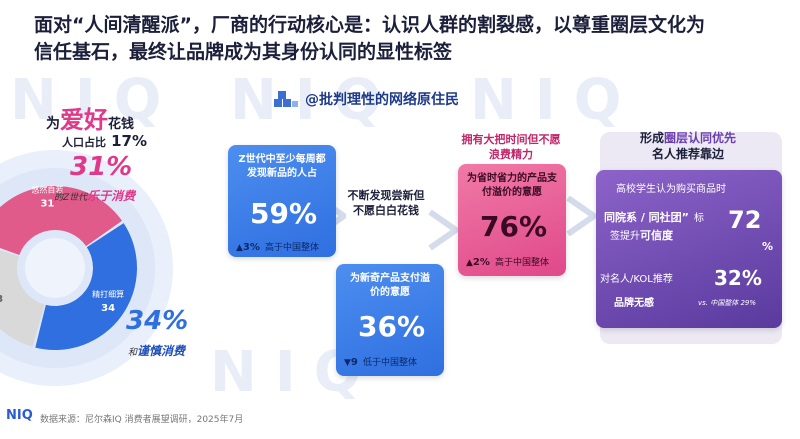 This screenshot has height=439, width=800. I want to click on time-rich-label: 拥有大把时间但不愿浪费精力, so click(511, 147).